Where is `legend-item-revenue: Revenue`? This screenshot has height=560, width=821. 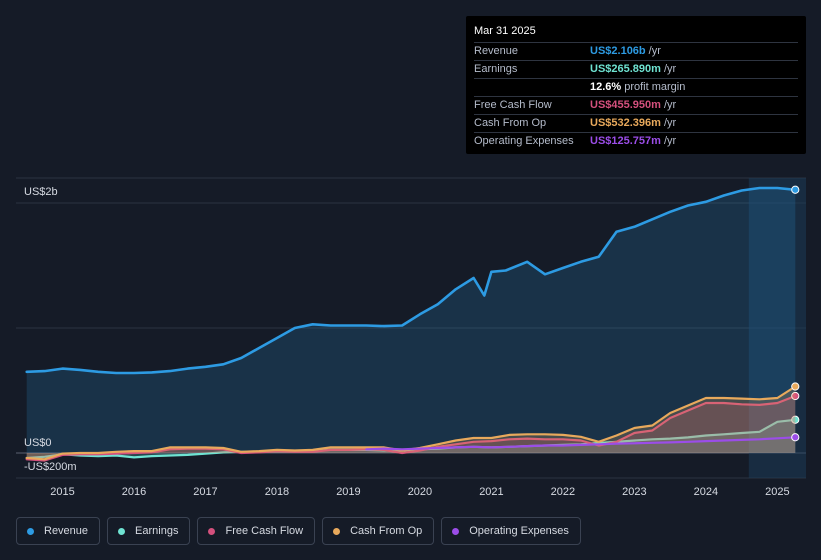
legend-item-revenue: Revenue is located at coordinates (58, 531).